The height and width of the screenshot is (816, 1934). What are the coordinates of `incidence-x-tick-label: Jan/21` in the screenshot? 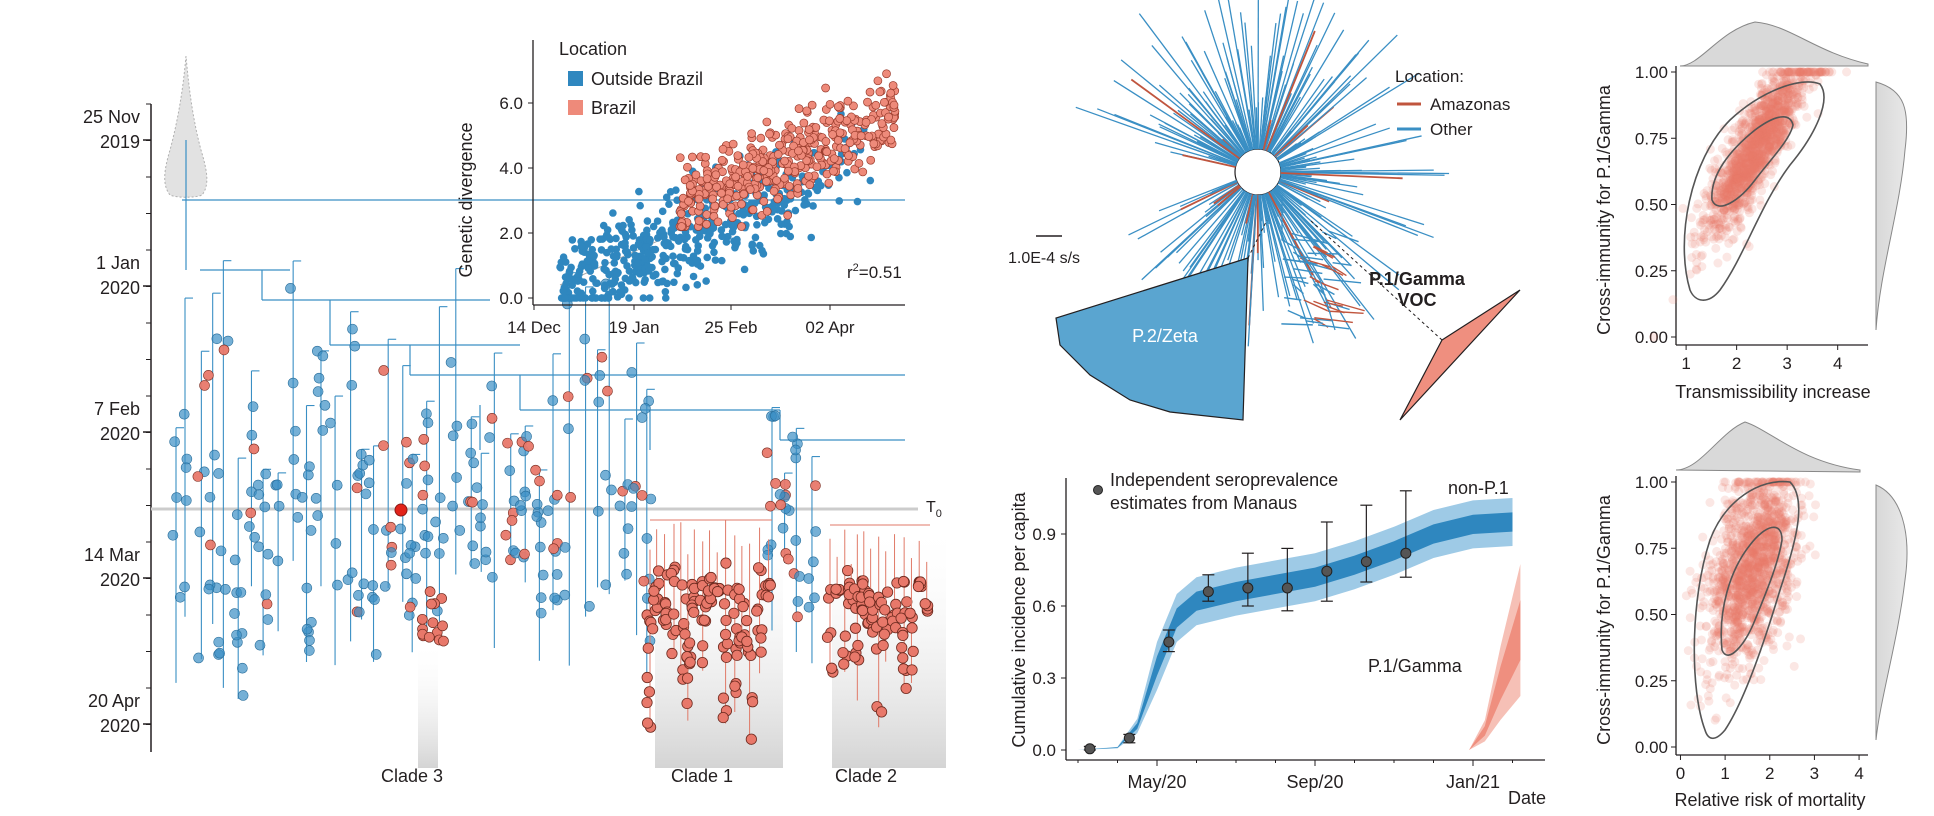 It's located at (1473, 782).